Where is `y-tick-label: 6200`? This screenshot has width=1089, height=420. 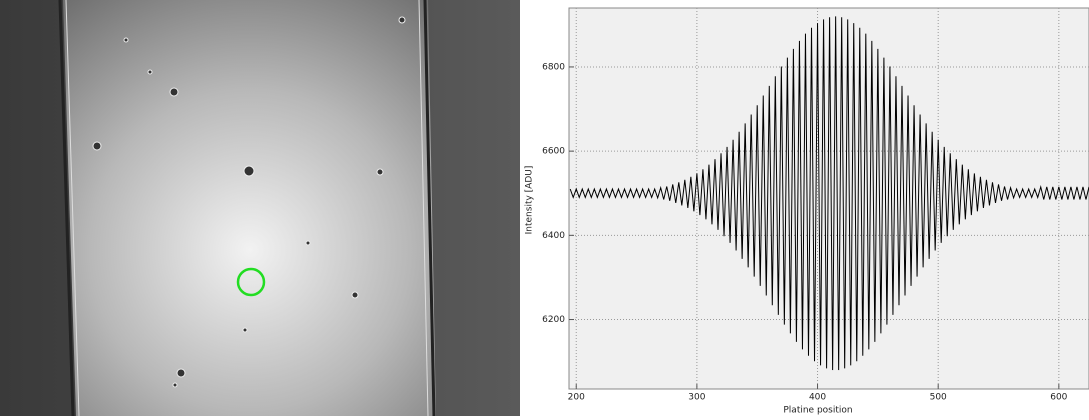 y-tick-label: 6200 is located at coordinates (553, 320).